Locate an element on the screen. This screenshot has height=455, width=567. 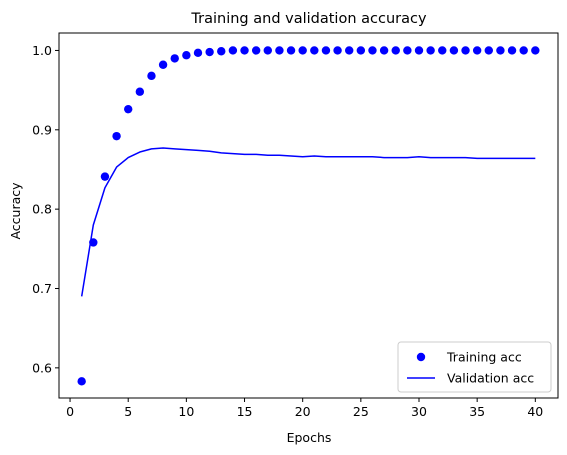
y-tick-label: 0.9 is located at coordinates (42, 129).